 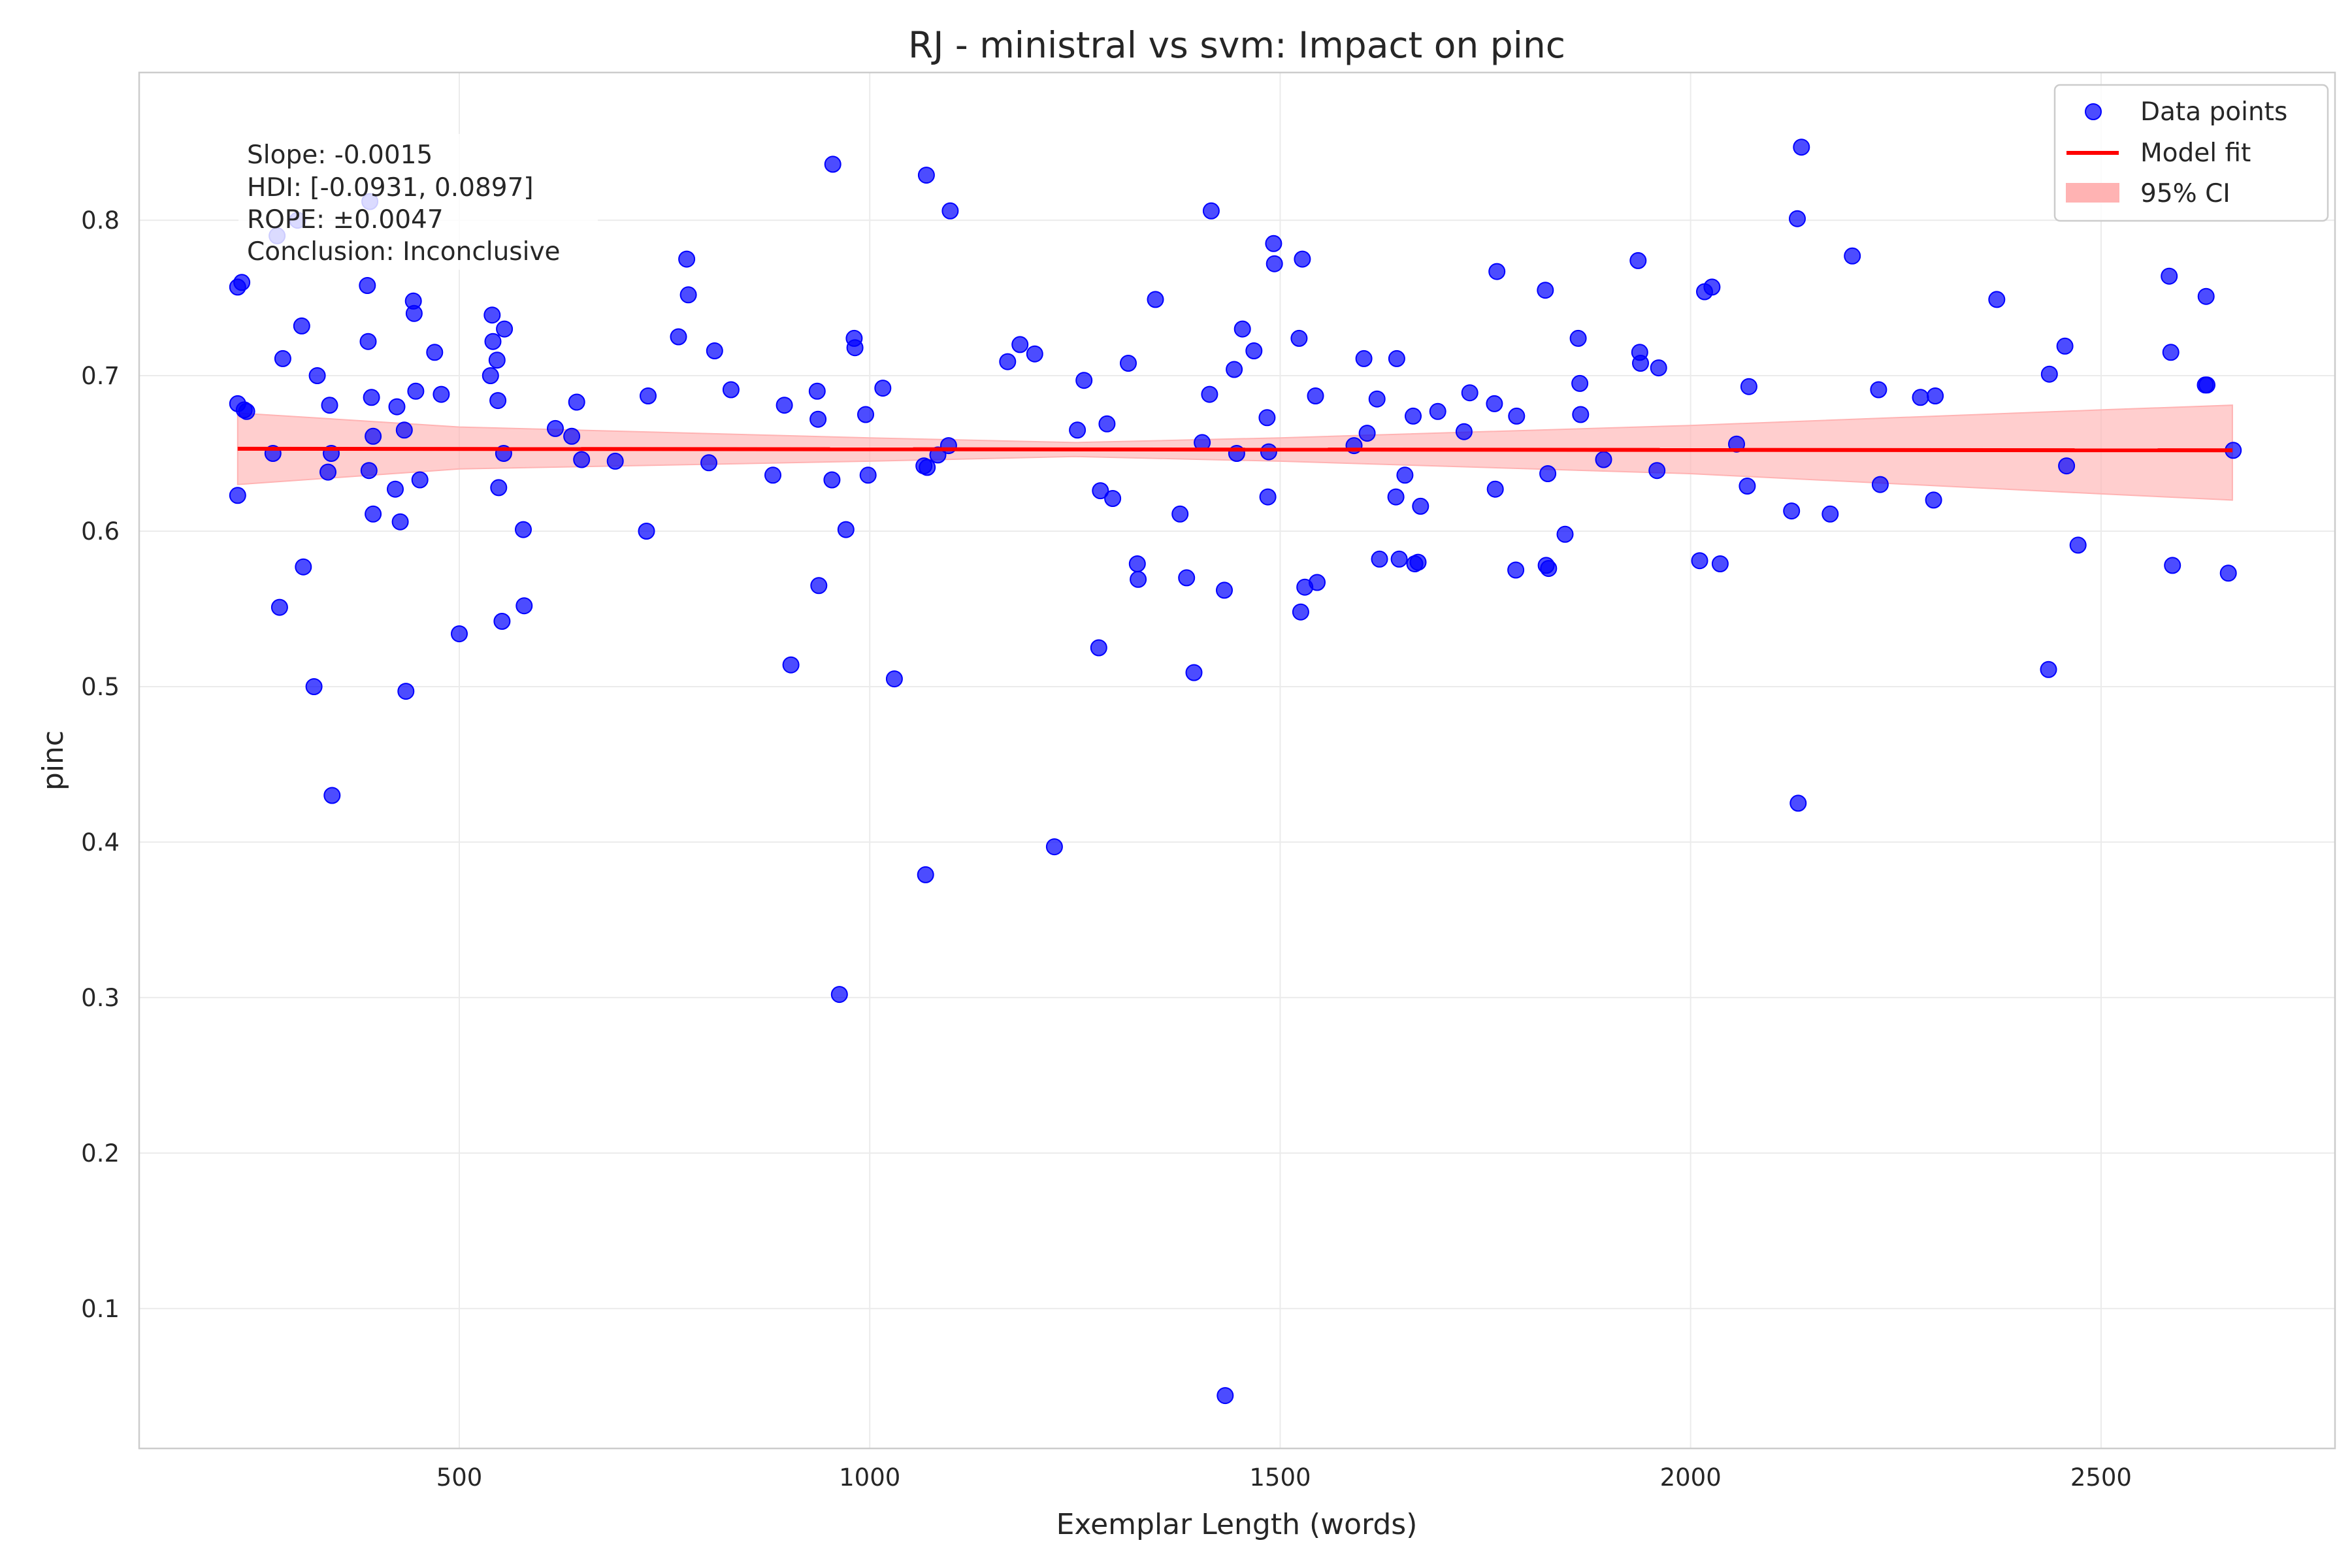 I want to click on chart-title: RJ - ministral vs svm: Impact on pinc, so click(x=1236, y=45).